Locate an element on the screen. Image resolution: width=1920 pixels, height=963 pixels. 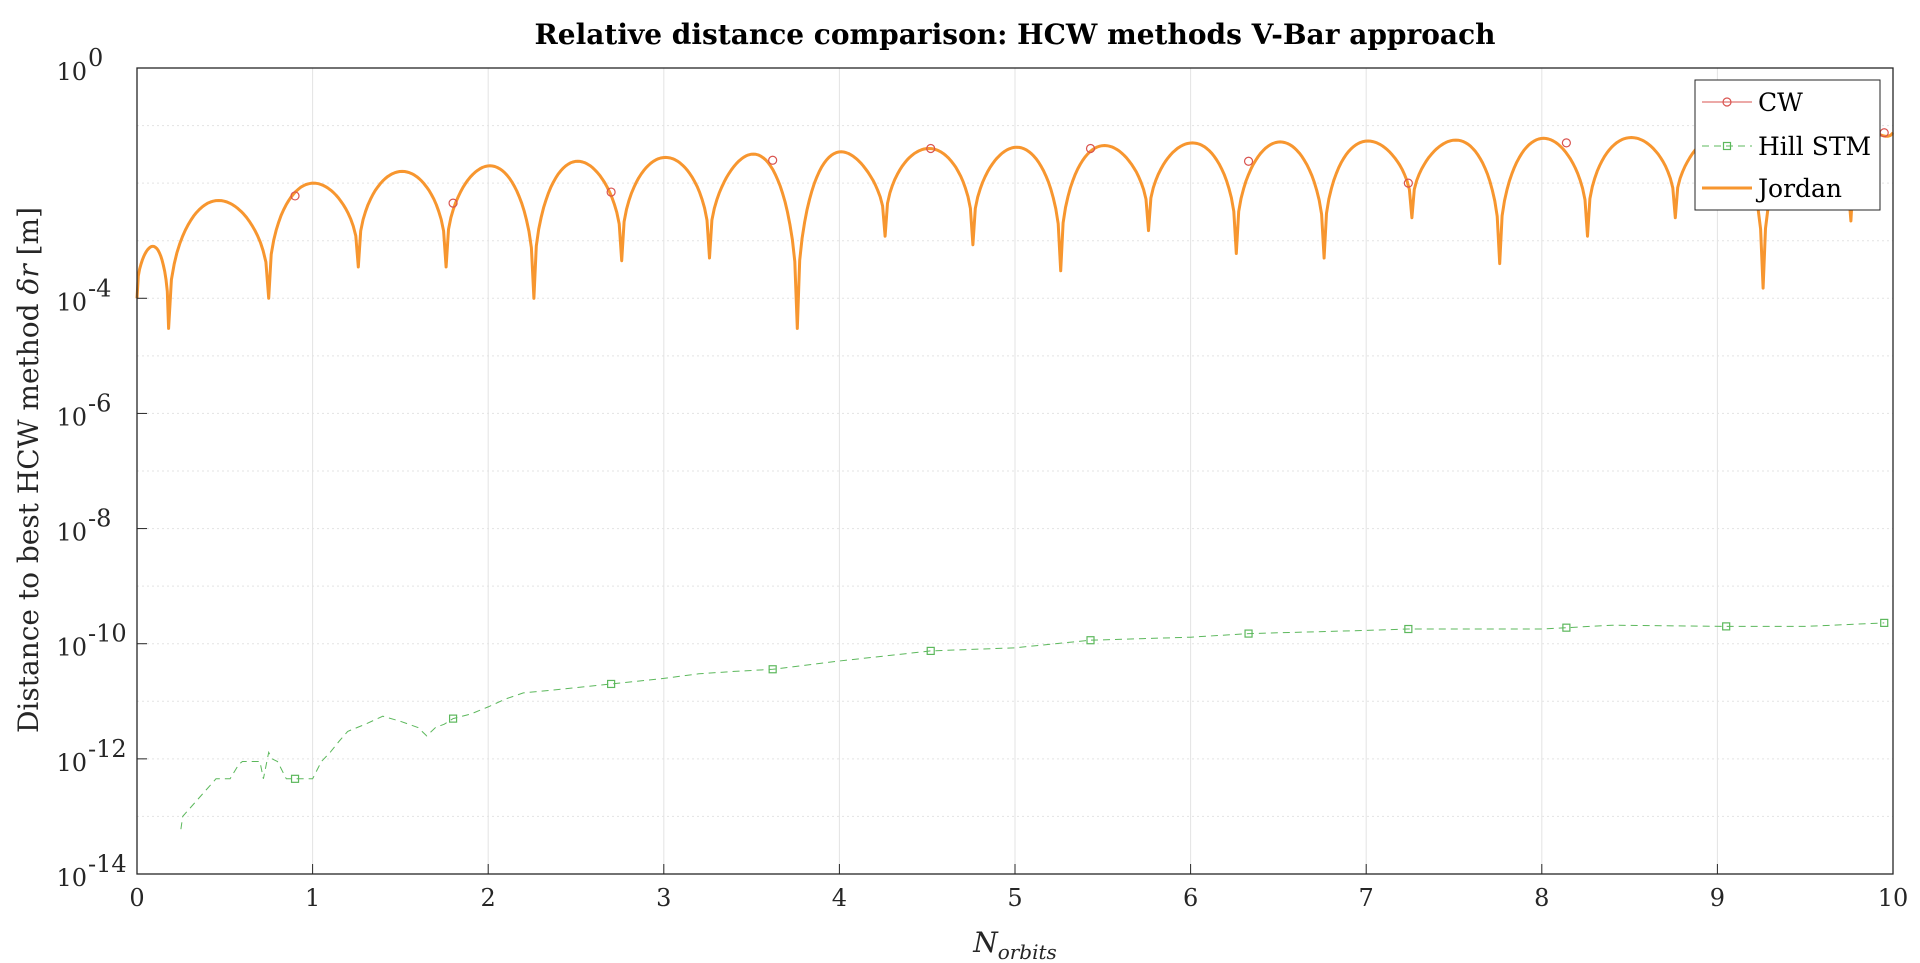
y-tick-label-exponent: -4 is located at coordinates (99, 288).